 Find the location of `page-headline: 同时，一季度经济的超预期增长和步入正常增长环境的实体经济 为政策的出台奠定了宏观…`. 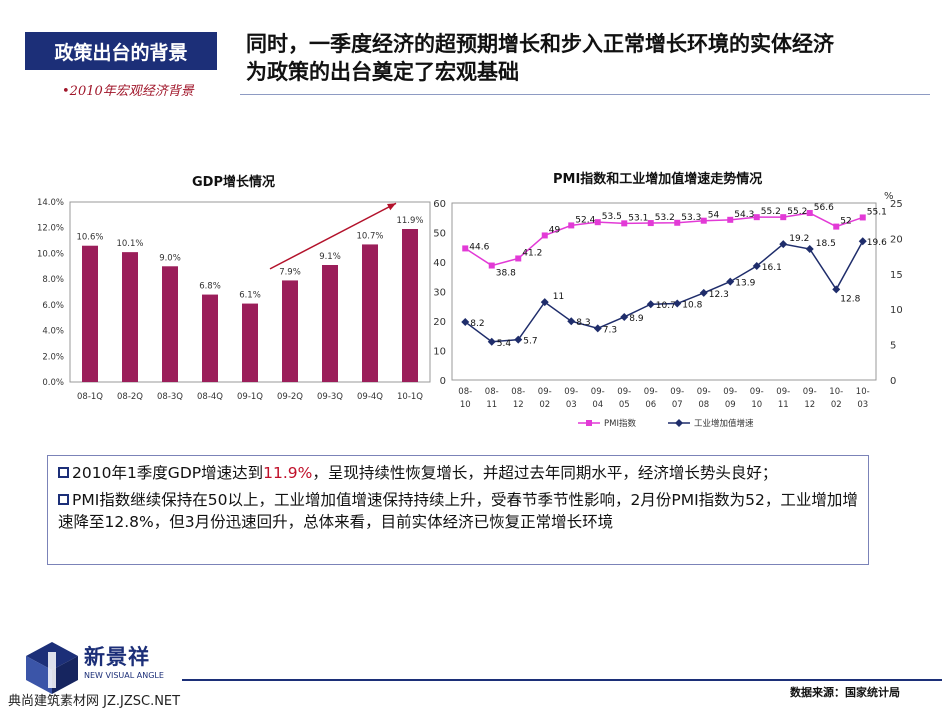

page-headline: 同时，一季度经济的超预期增长和步入正常增长环境的实体经济 为政策的出台奠定了宏观… is located at coordinates (586, 58).